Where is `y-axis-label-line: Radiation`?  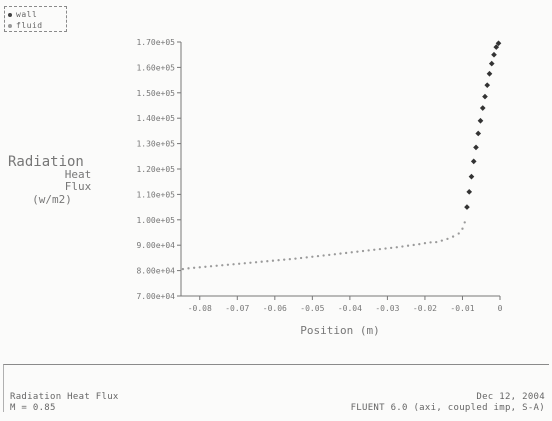
y-axis-label-line: Radiation is located at coordinates (46, 162).